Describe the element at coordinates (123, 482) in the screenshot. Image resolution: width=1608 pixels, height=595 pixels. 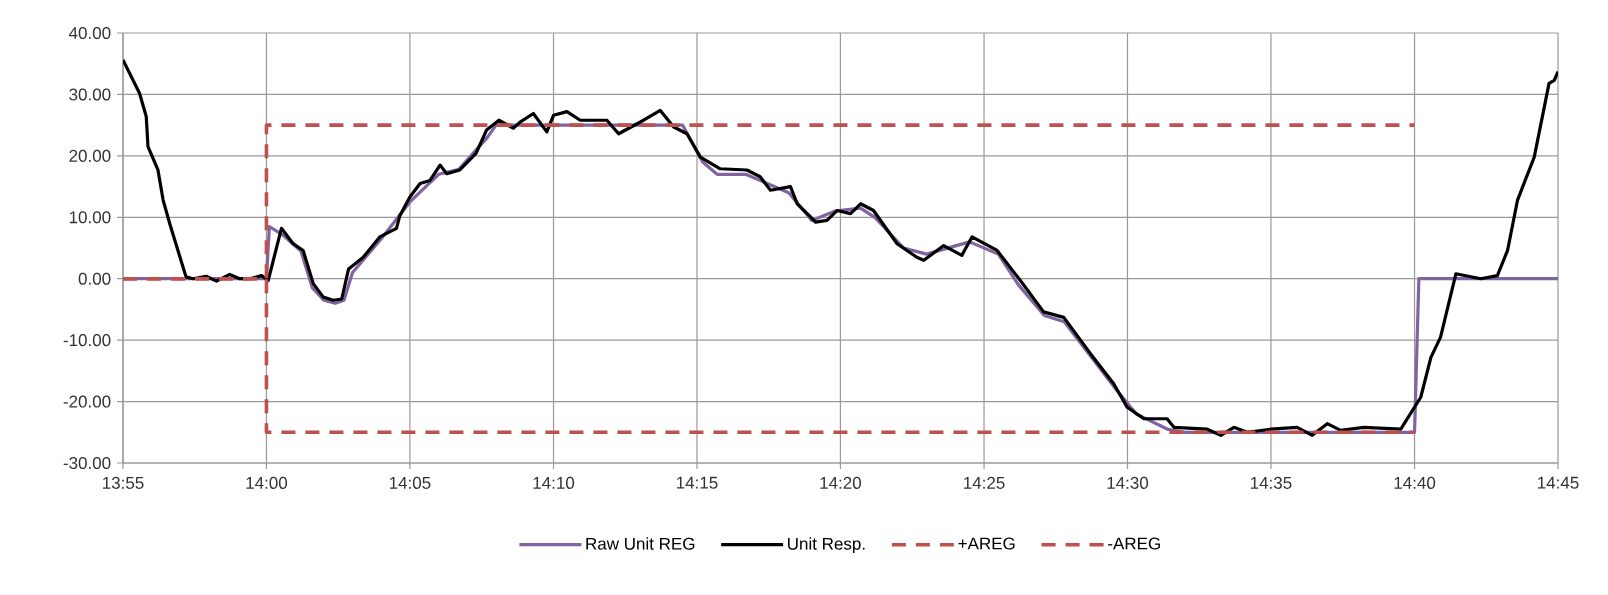
I see `x-tick-label: 13:55` at that location.